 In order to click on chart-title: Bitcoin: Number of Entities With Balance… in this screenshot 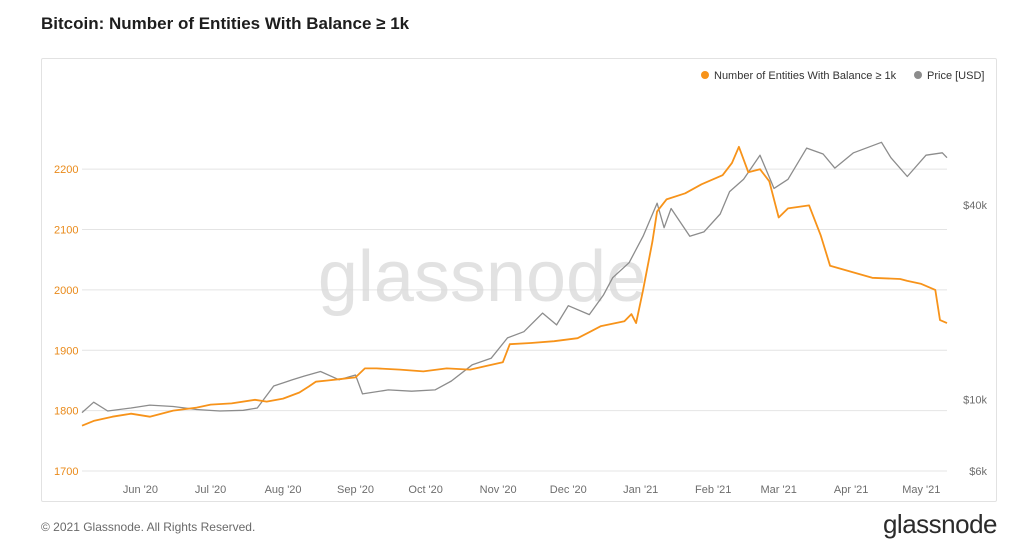, I will do `click(225, 23)`.